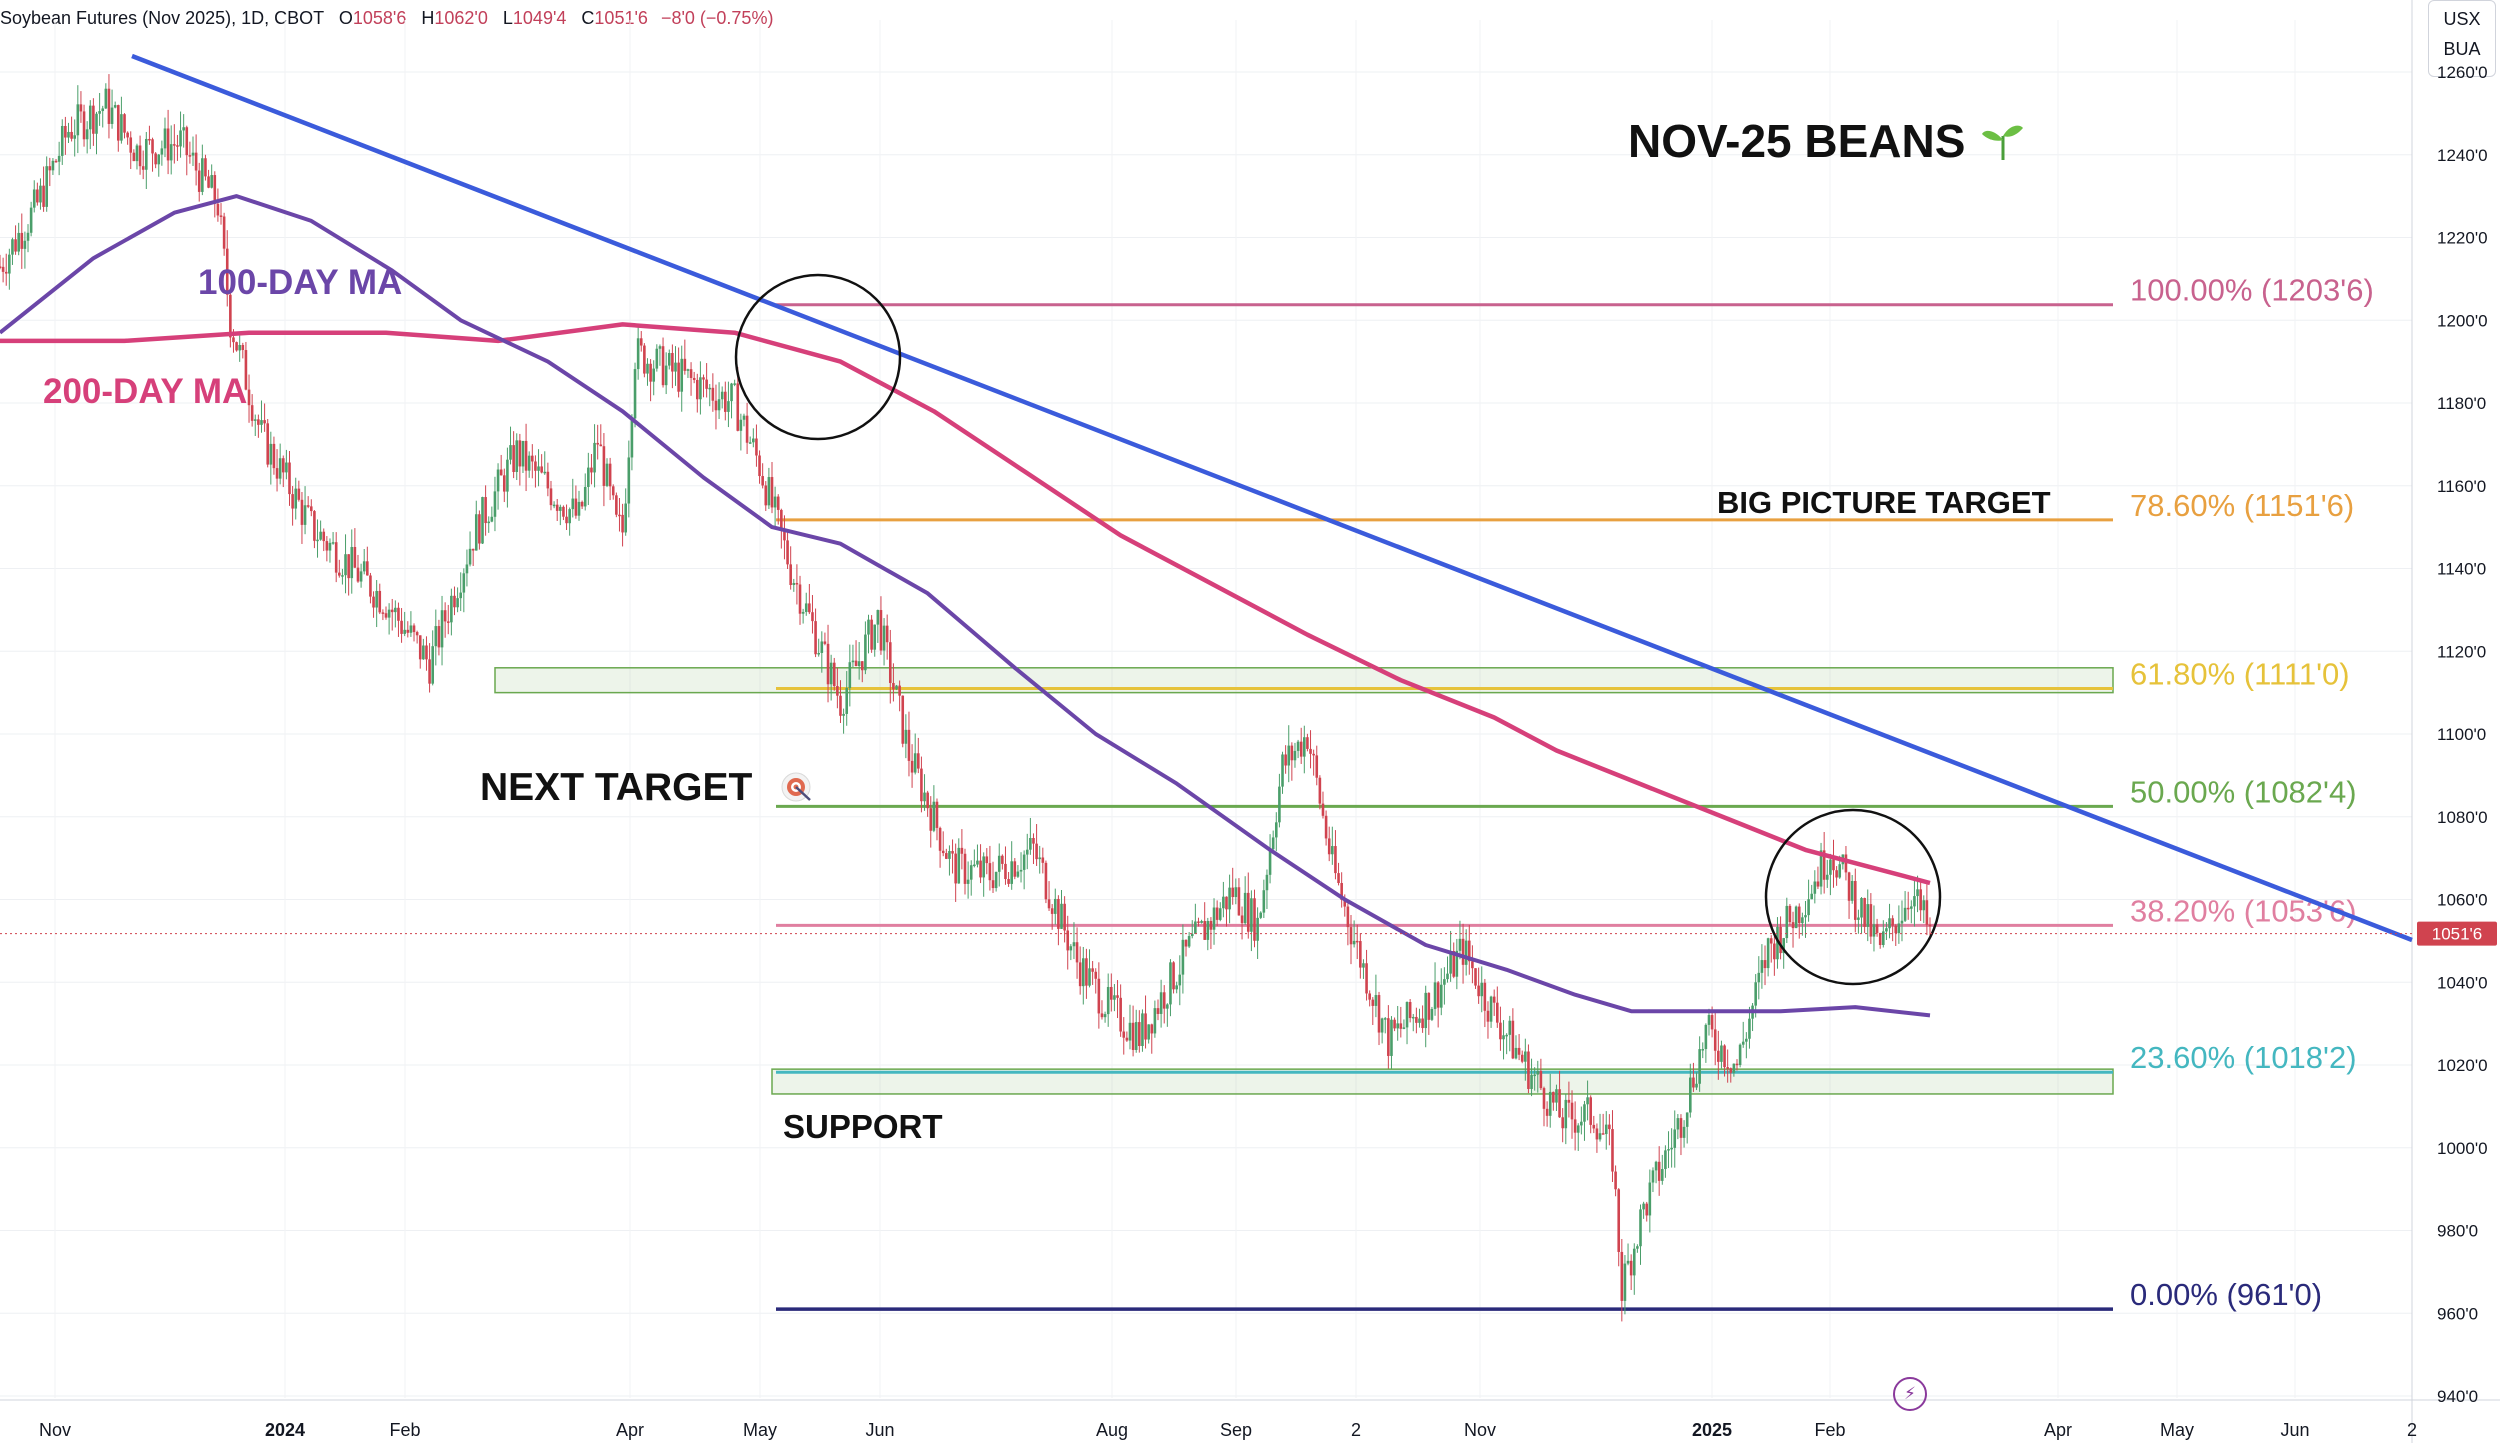 Image resolution: width=2500 pixels, height=1443 pixels. Describe the element at coordinates (1829, 1430) in the screenshot. I see `x-tick-label: Feb` at that location.